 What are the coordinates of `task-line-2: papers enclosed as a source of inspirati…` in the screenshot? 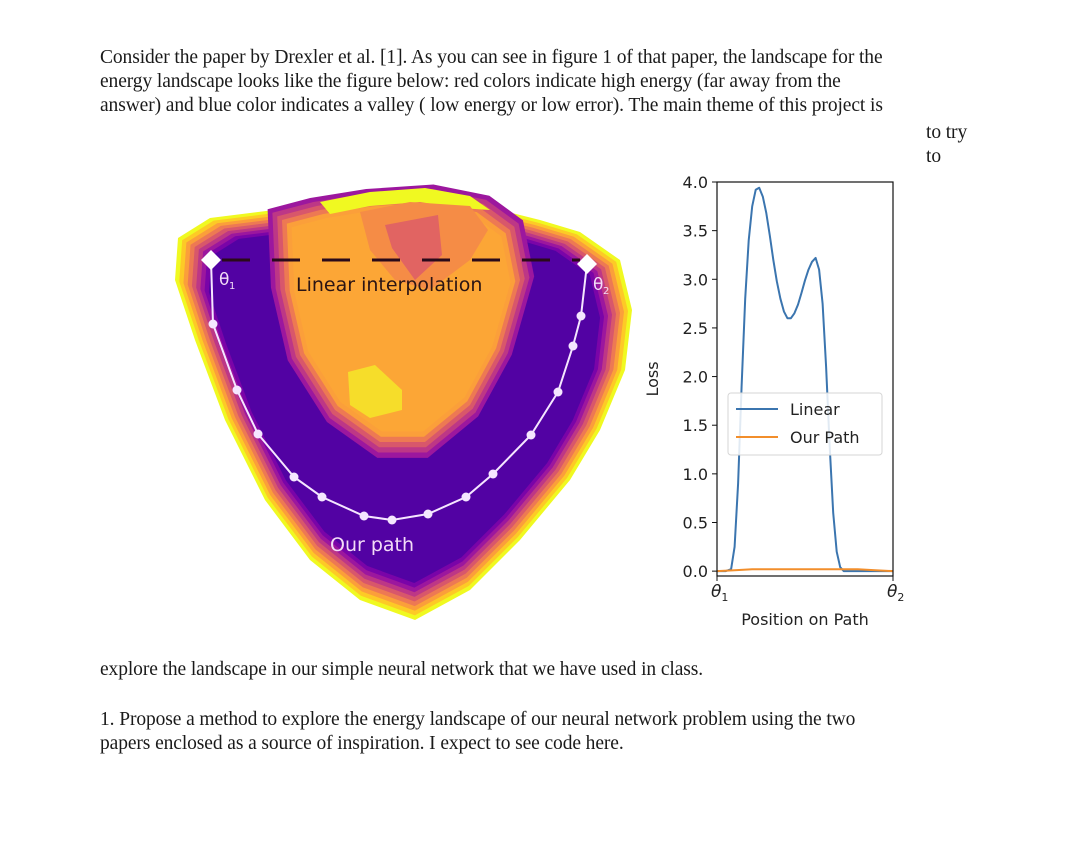 It's located at (362, 743).